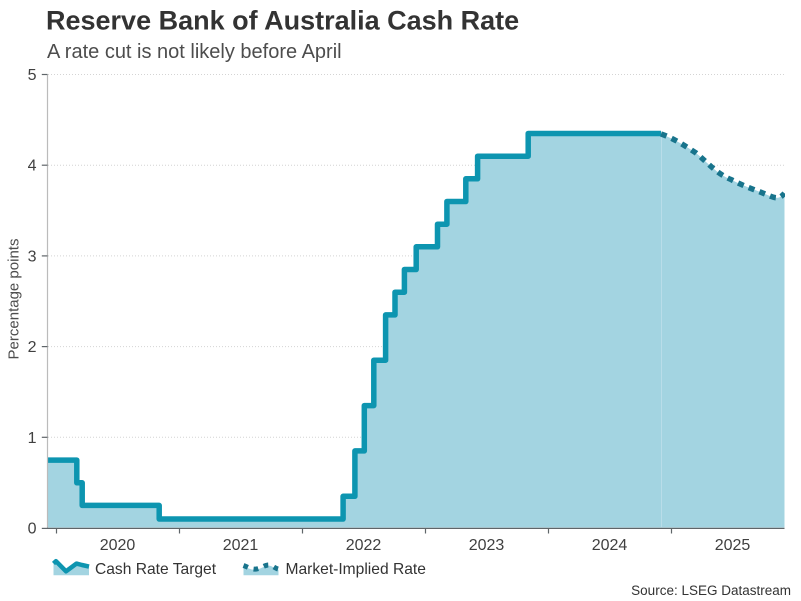 This screenshot has height=601, width=801. I want to click on svg-text: Cash Rate Target, so click(156, 569).